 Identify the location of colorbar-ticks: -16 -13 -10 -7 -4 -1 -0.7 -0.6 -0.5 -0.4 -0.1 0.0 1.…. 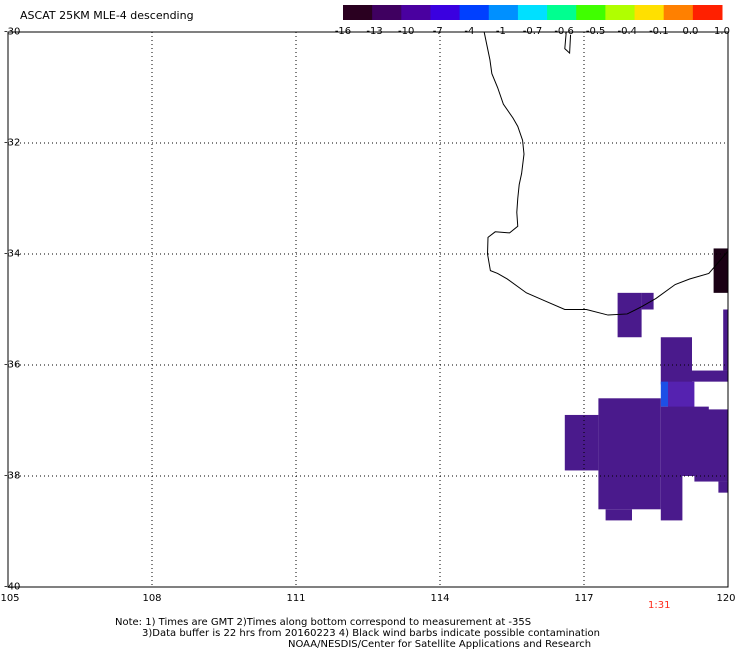
(370, 33).